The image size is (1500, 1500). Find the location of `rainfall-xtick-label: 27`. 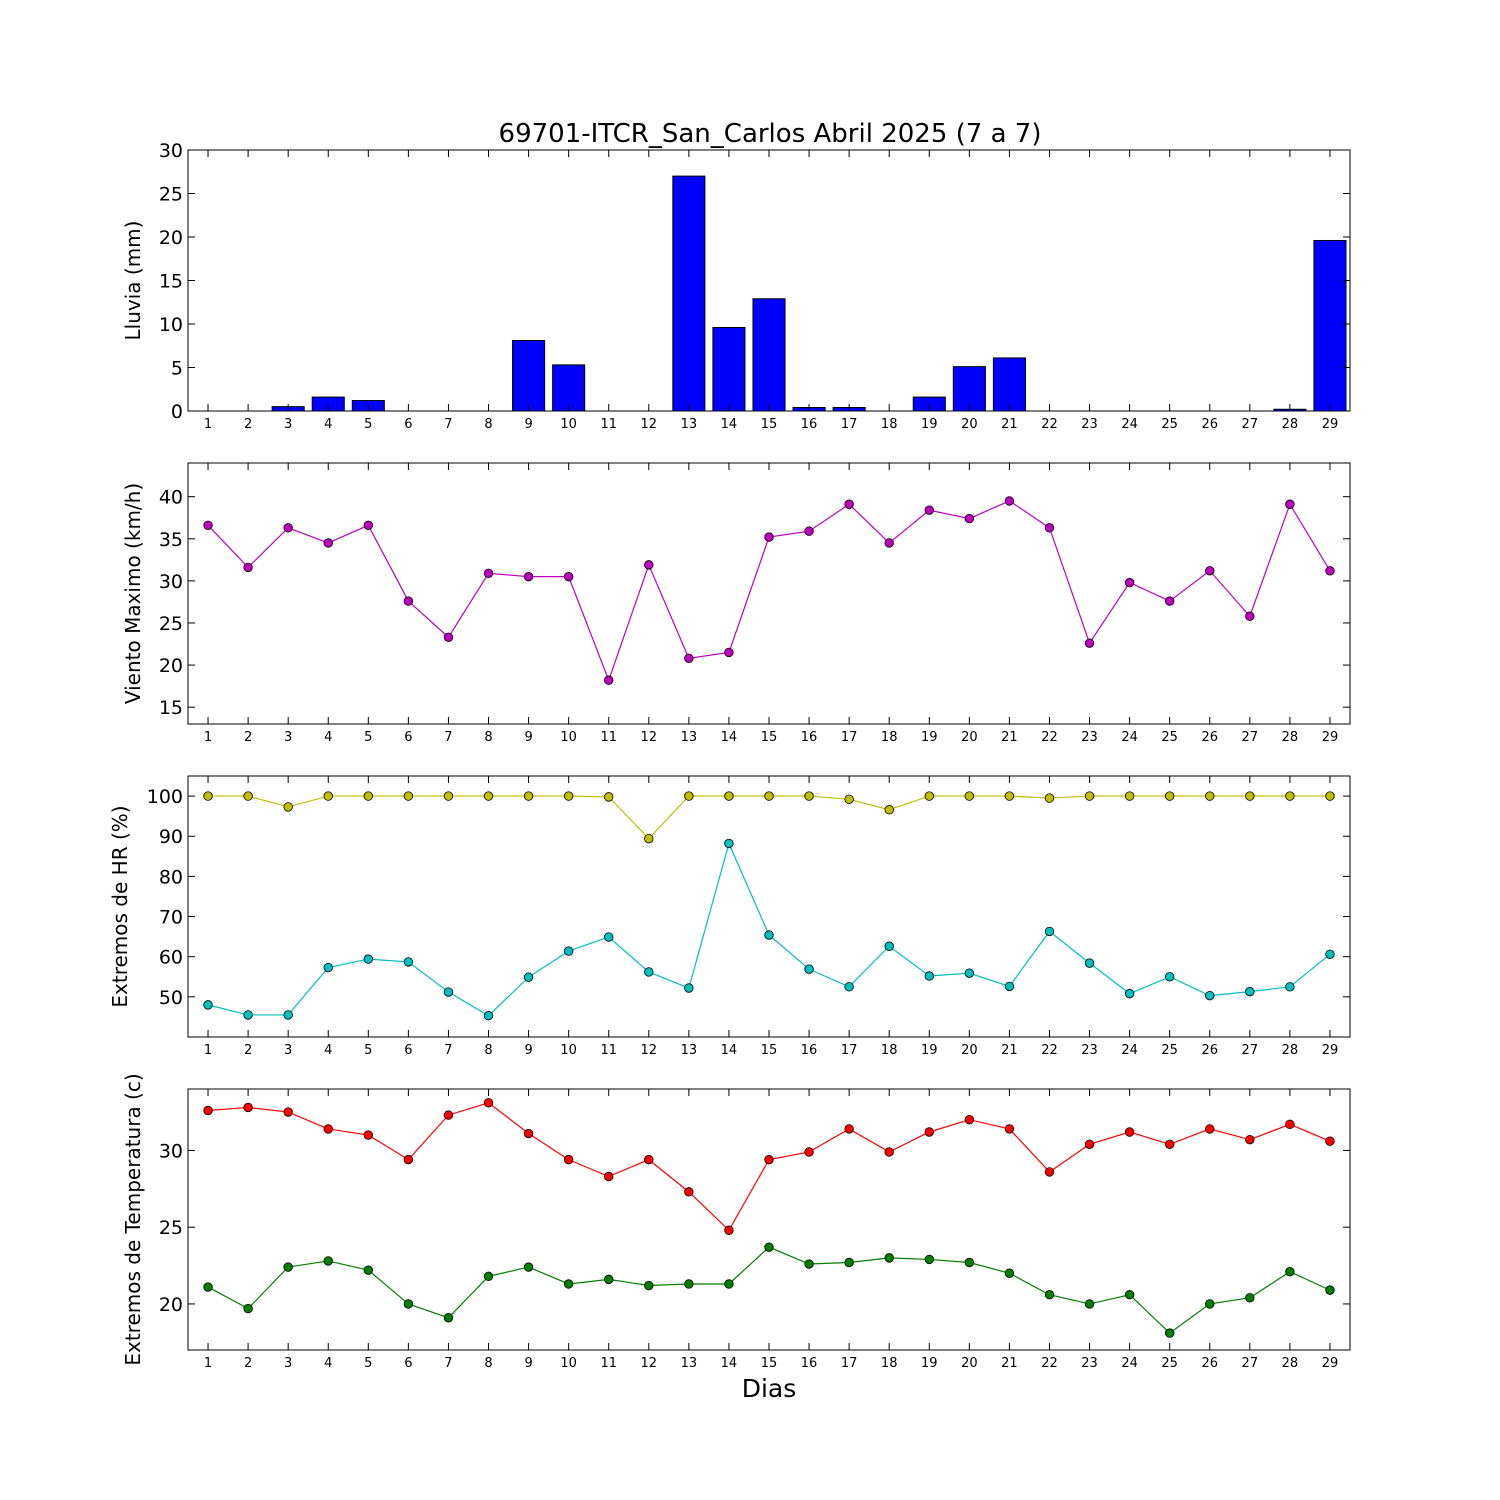

rainfall-xtick-label: 27 is located at coordinates (1250, 424).